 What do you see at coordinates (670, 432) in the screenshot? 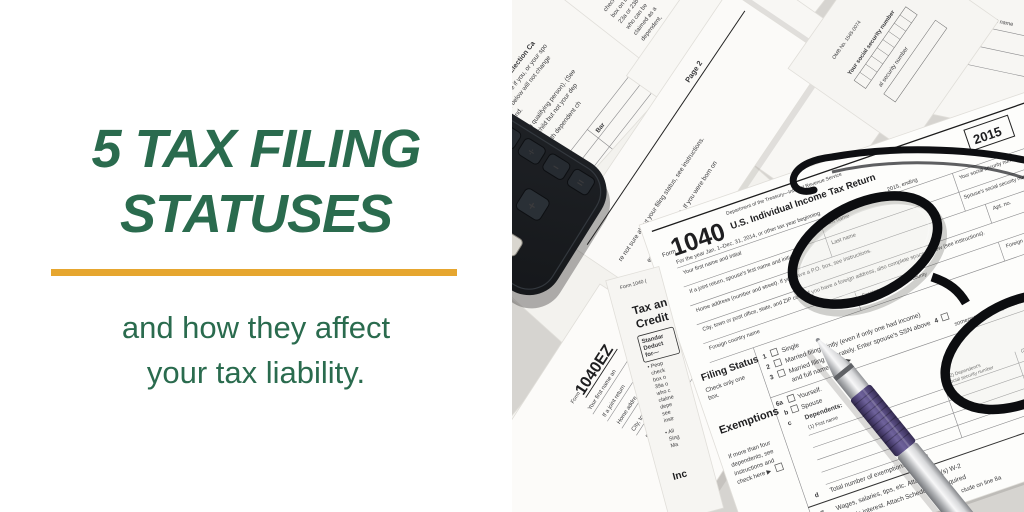
I see `sidebar-item: • All` at bounding box center [670, 432].